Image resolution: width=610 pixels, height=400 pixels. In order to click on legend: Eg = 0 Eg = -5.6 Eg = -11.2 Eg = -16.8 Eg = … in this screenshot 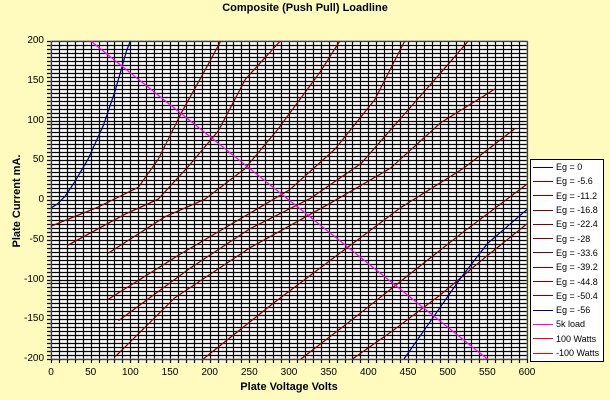, I will do `click(567, 260)`.